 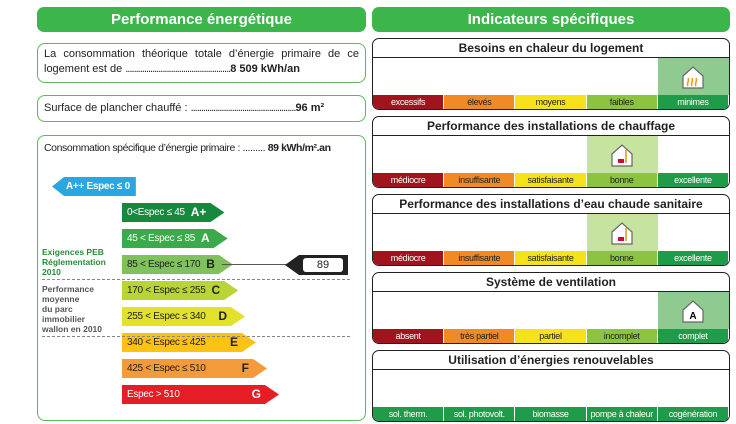 I want to click on class-letter: E, so click(x=233, y=342).